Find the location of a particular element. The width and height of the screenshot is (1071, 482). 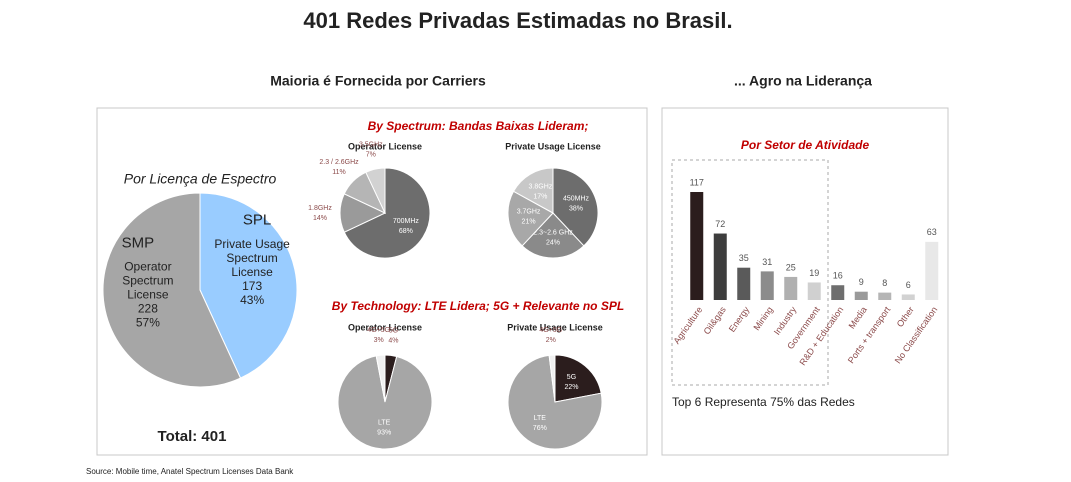

slice-name: 1.8GHz is located at coordinates (320, 208).